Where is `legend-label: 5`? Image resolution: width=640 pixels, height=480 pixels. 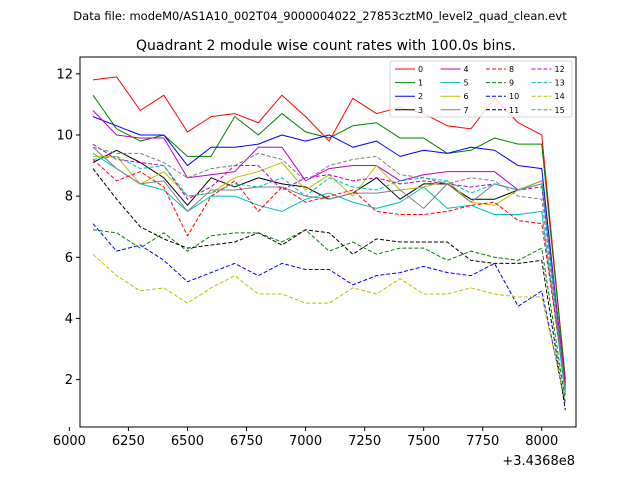 legend-label: 5 is located at coordinates (466, 83).